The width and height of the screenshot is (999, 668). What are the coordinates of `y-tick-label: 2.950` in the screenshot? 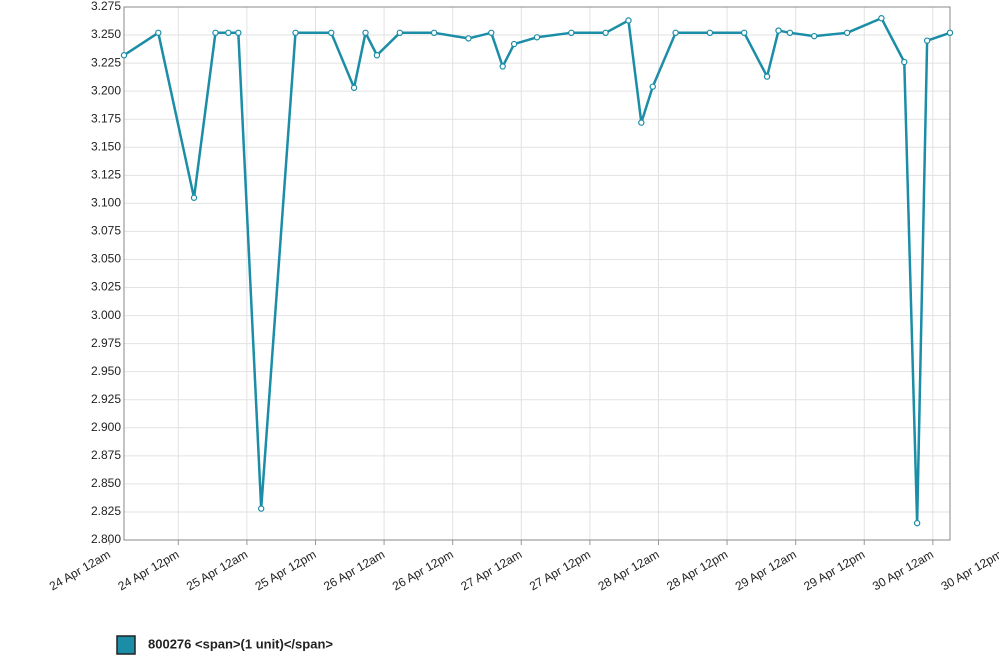 It's located at (106, 371).